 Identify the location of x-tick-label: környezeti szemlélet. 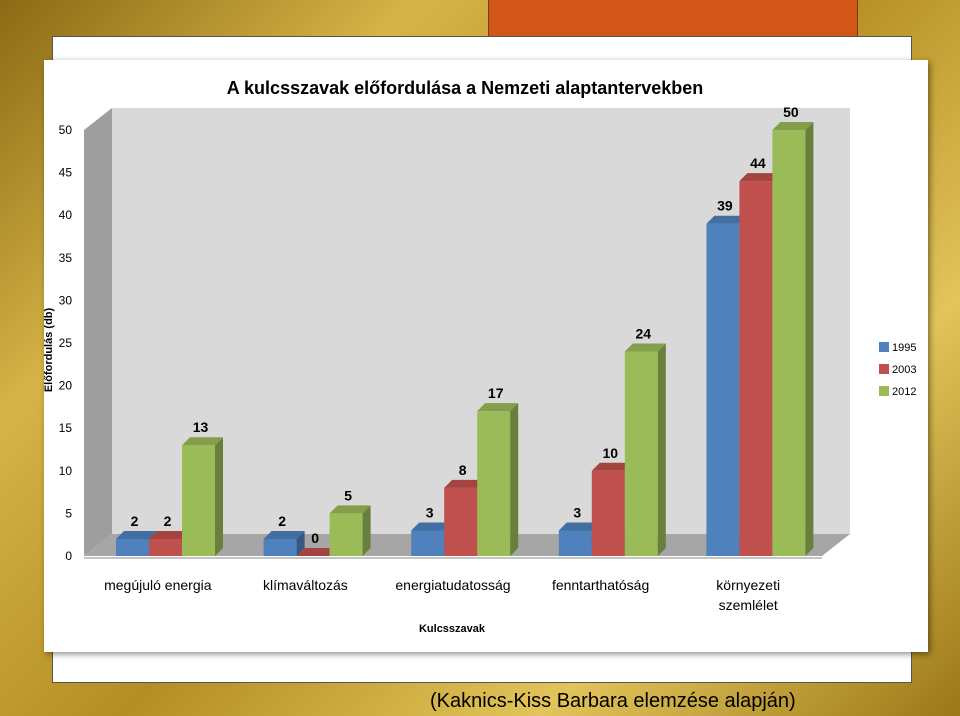
(748, 595).